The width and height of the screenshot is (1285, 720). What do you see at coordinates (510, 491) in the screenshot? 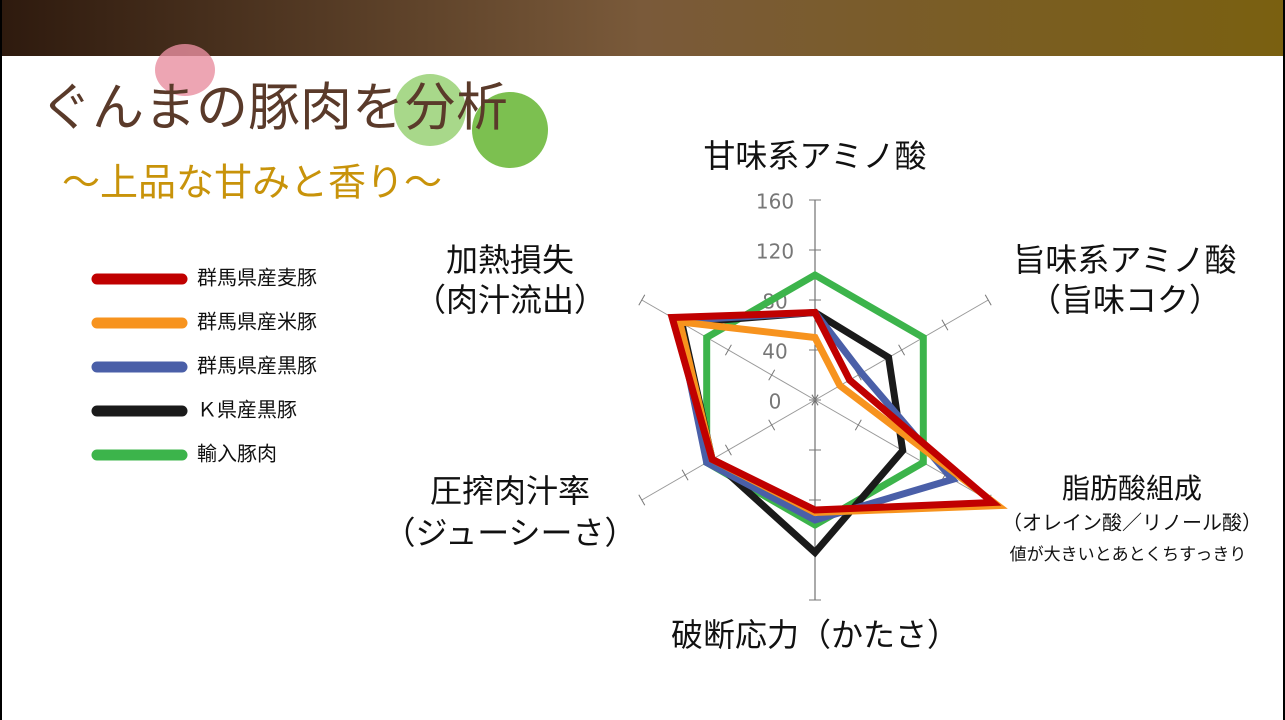
I see `category-label: 圧搾肉汁率` at bounding box center [510, 491].